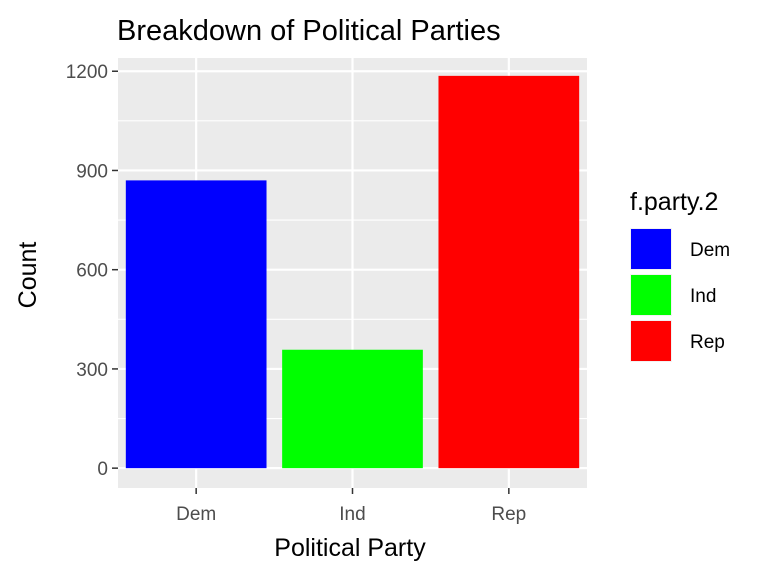 The width and height of the screenshot is (768, 576). Describe the element at coordinates (710, 250) in the screenshot. I see `legend-label: Dem` at that location.